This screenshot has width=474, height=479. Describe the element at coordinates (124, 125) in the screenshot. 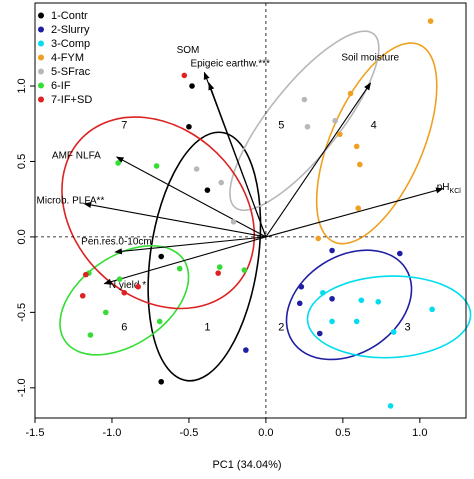

I see `ellipse-number-label-7: 7` at that location.